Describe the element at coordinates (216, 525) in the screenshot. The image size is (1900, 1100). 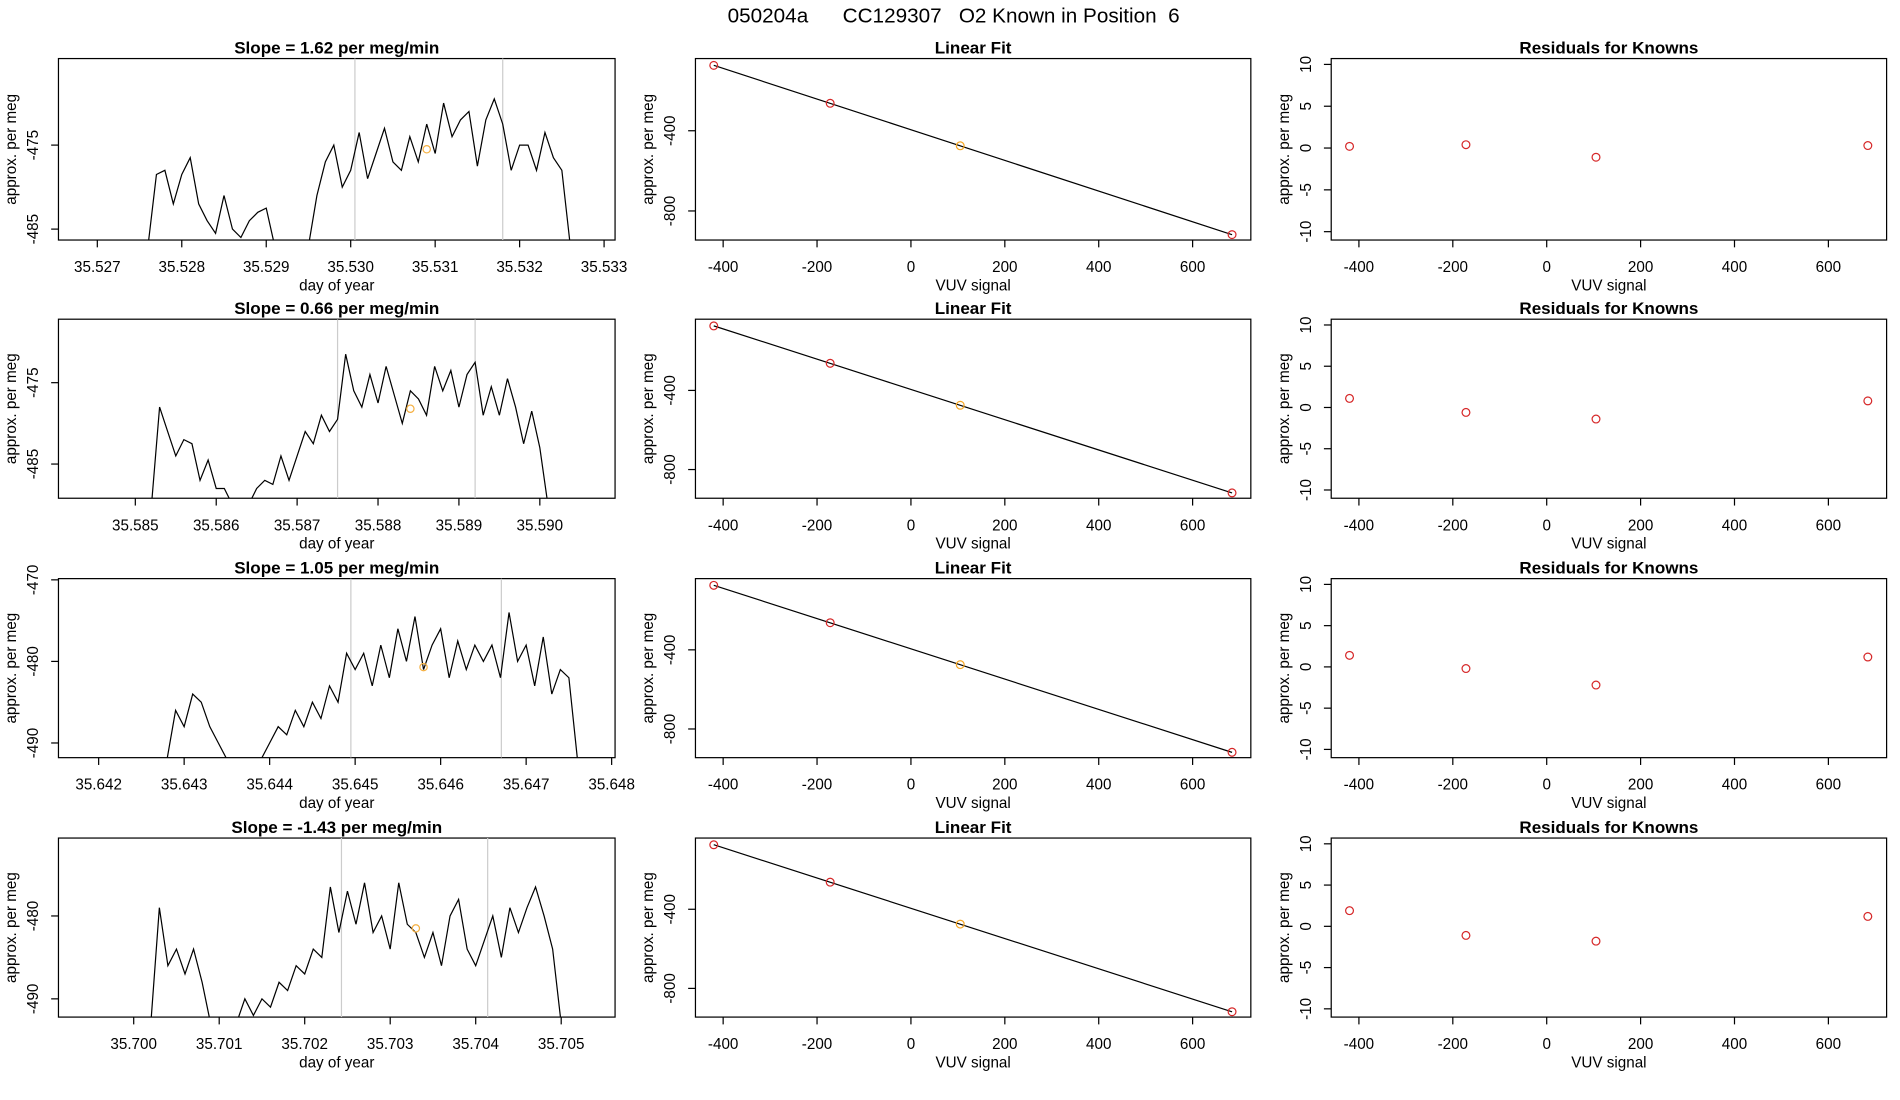
I see `x-tick-label: 35.586` at that location.